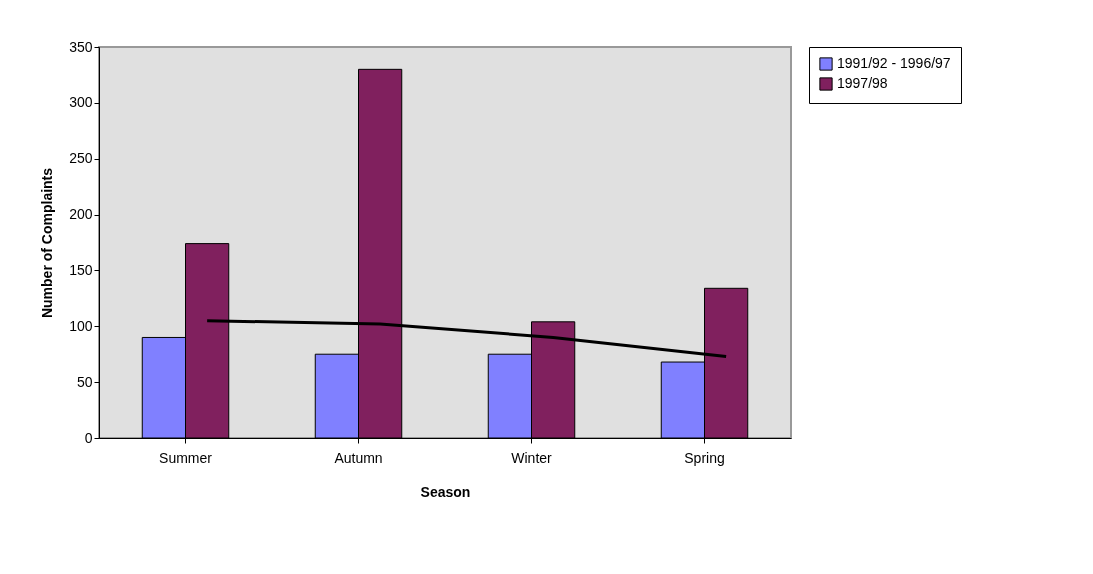 This screenshot has width=1093, height=574. What do you see at coordinates (358, 457) in the screenshot?
I see `x-tick-label: Autumn` at bounding box center [358, 457].